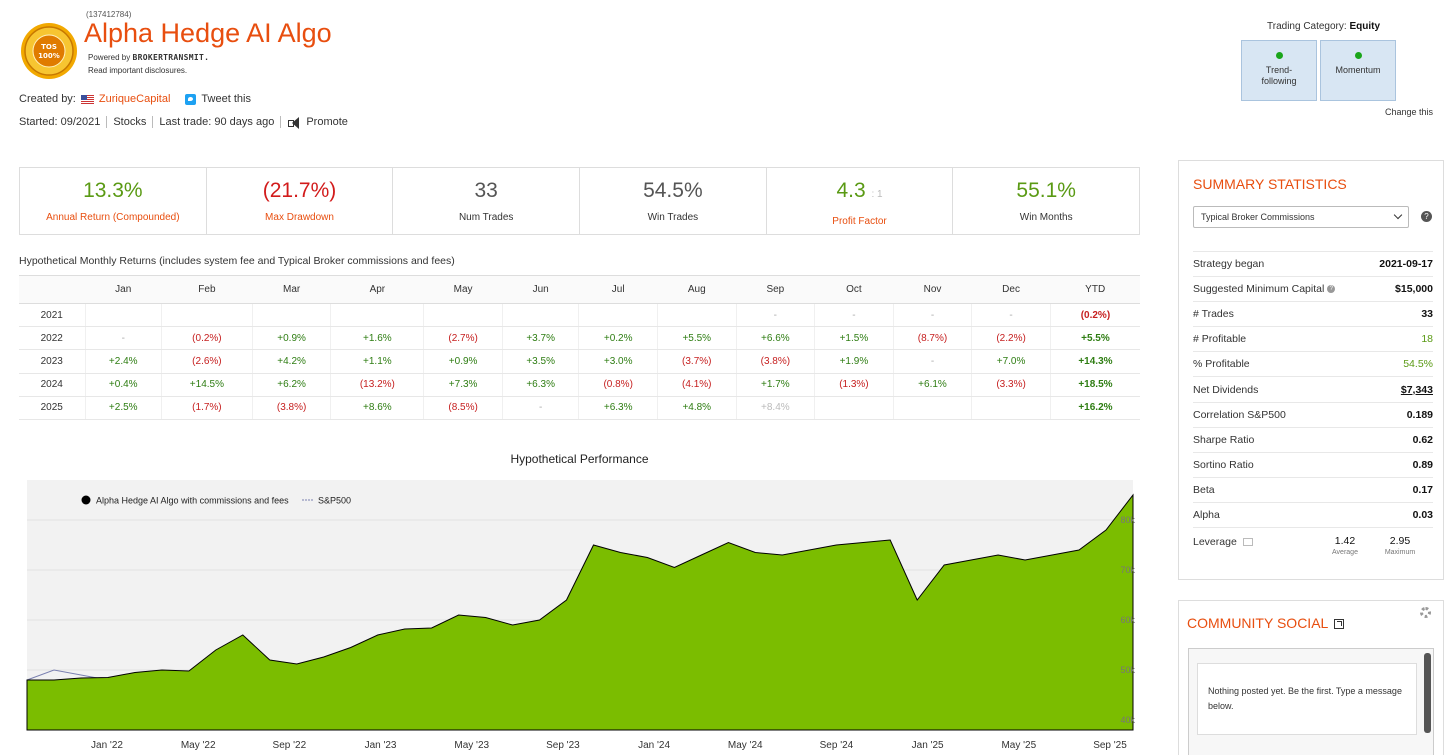  I want to click on chart-icon, so click(1247, 542).